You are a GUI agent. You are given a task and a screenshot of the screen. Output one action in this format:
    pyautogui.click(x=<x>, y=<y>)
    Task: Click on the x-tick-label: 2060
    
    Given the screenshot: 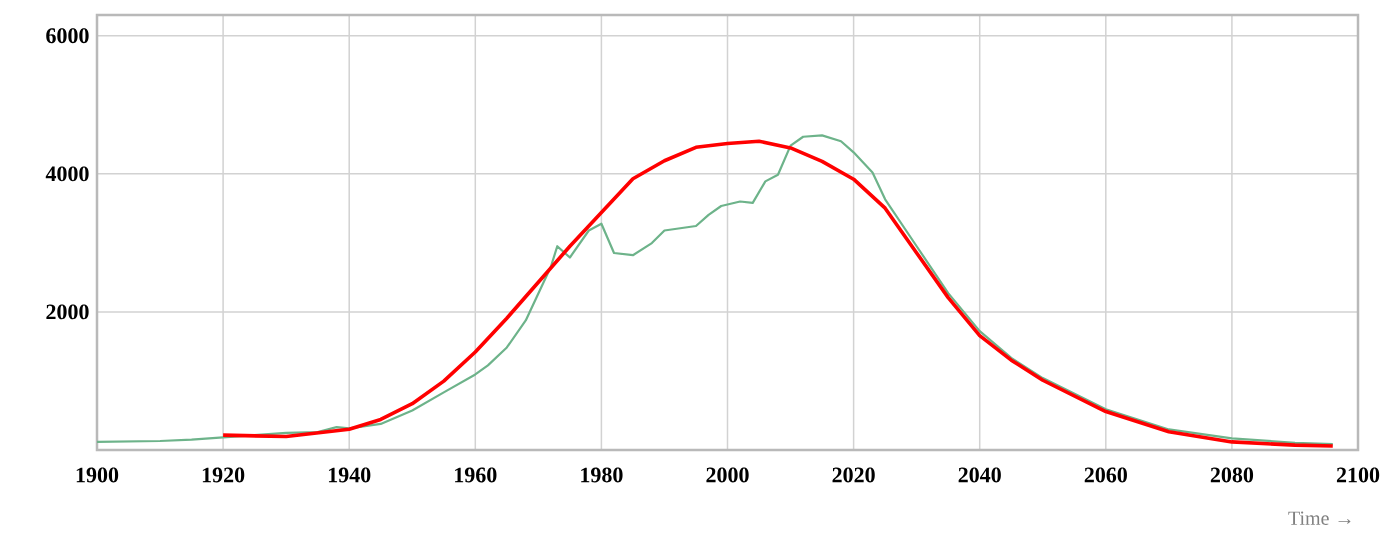 What is the action you would take?
    pyautogui.click(x=1105, y=475)
    